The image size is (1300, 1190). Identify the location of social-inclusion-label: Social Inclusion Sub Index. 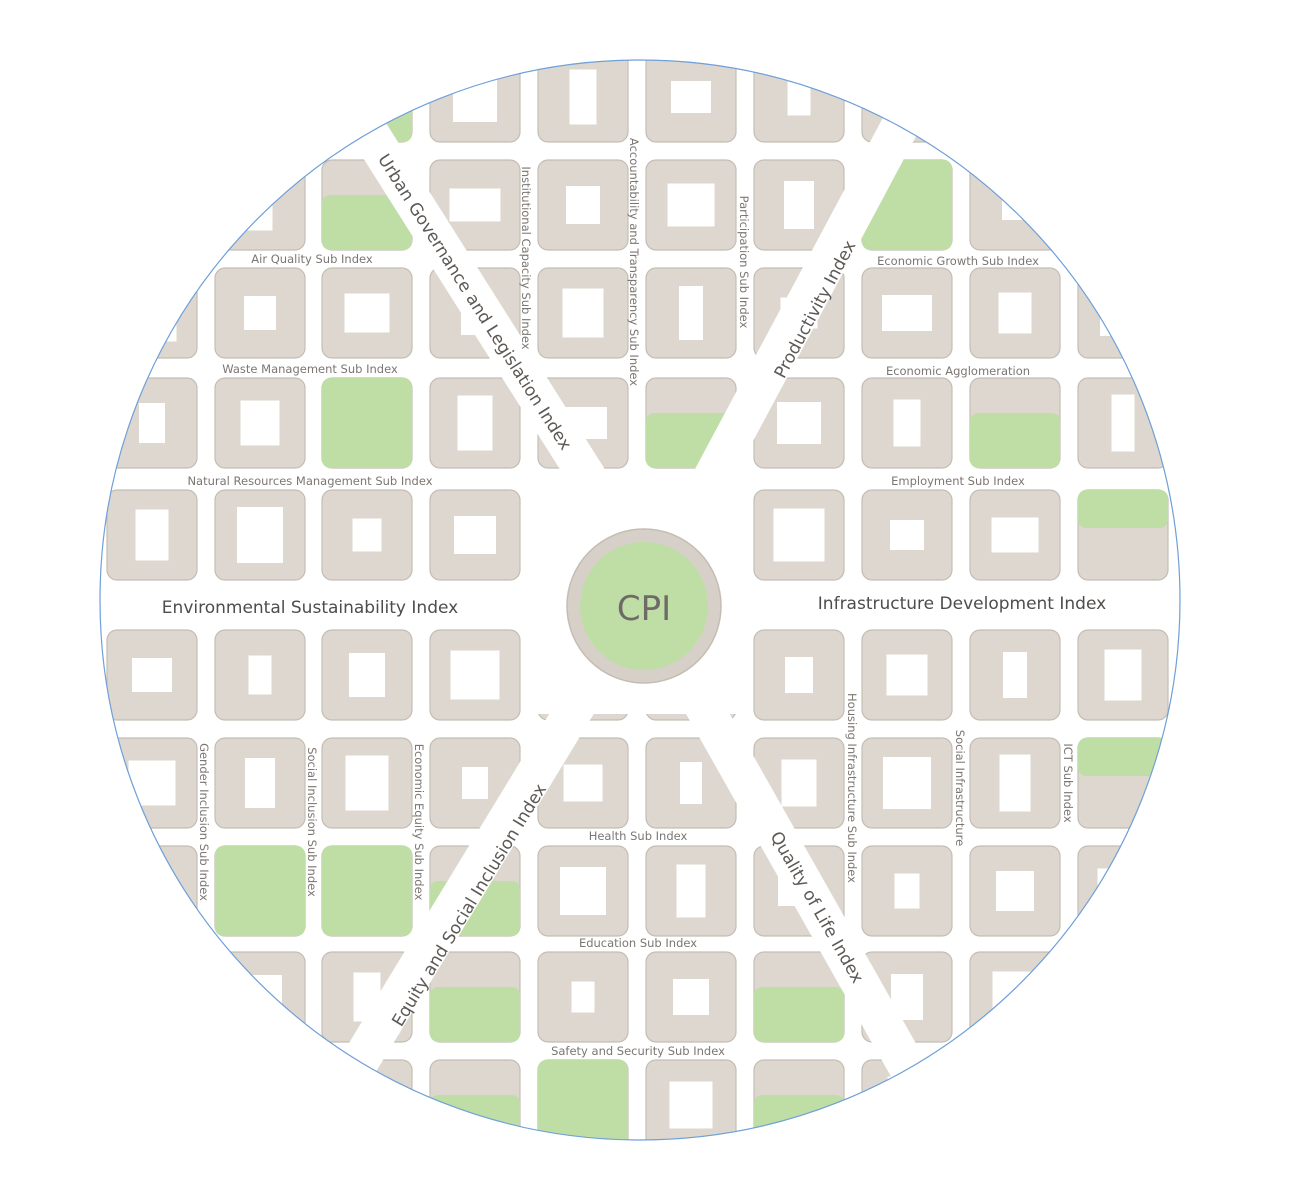
(312, 822).